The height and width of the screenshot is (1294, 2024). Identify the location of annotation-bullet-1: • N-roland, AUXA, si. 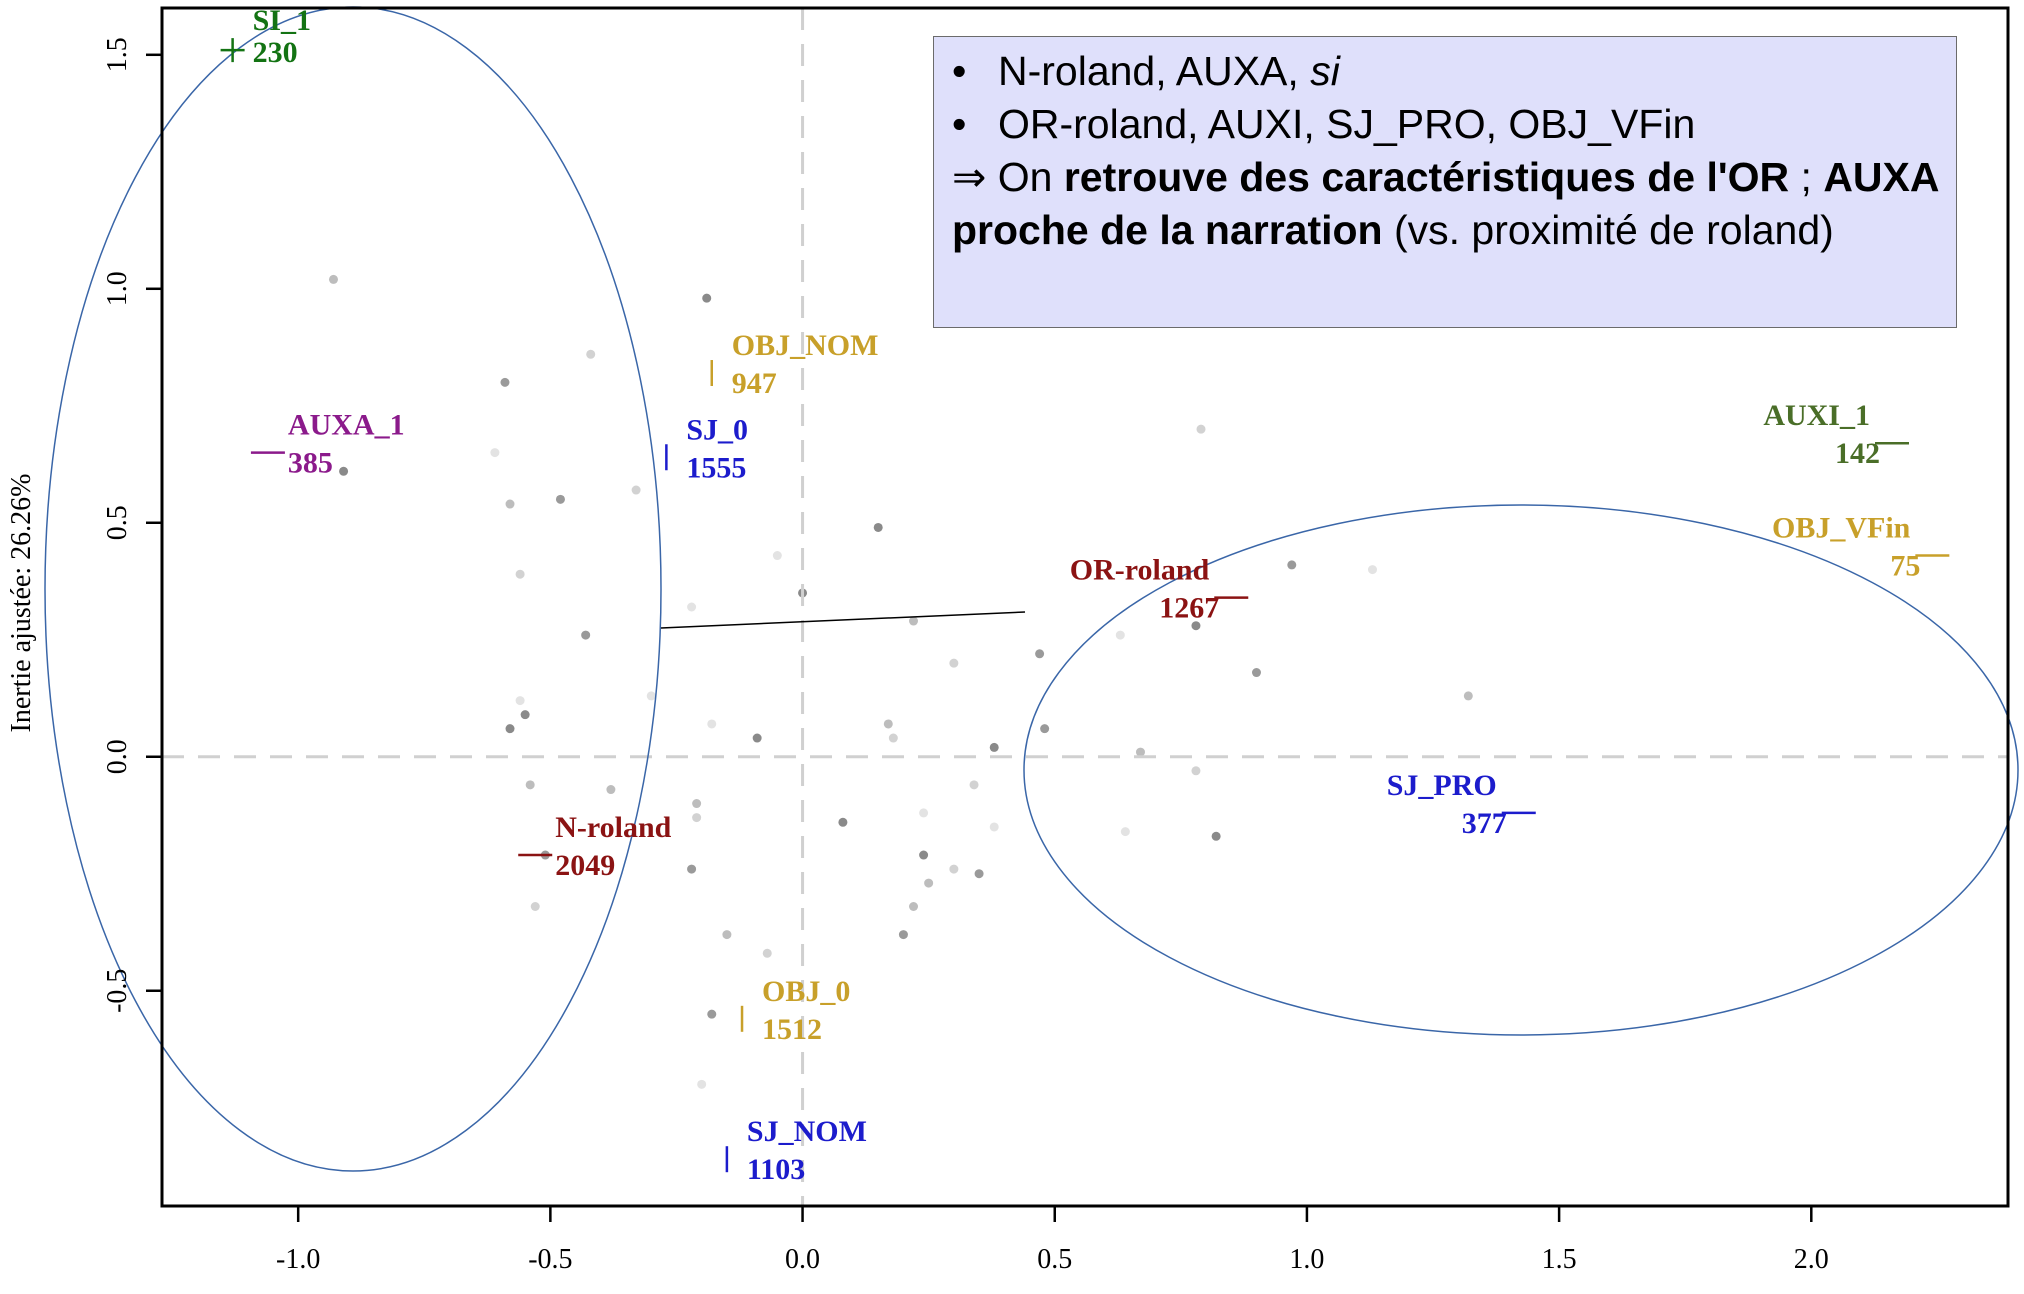
(1146, 71).